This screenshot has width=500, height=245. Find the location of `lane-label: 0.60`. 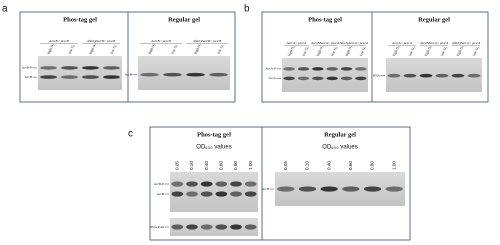

lane-label: 0.60 is located at coordinates (350, 165).